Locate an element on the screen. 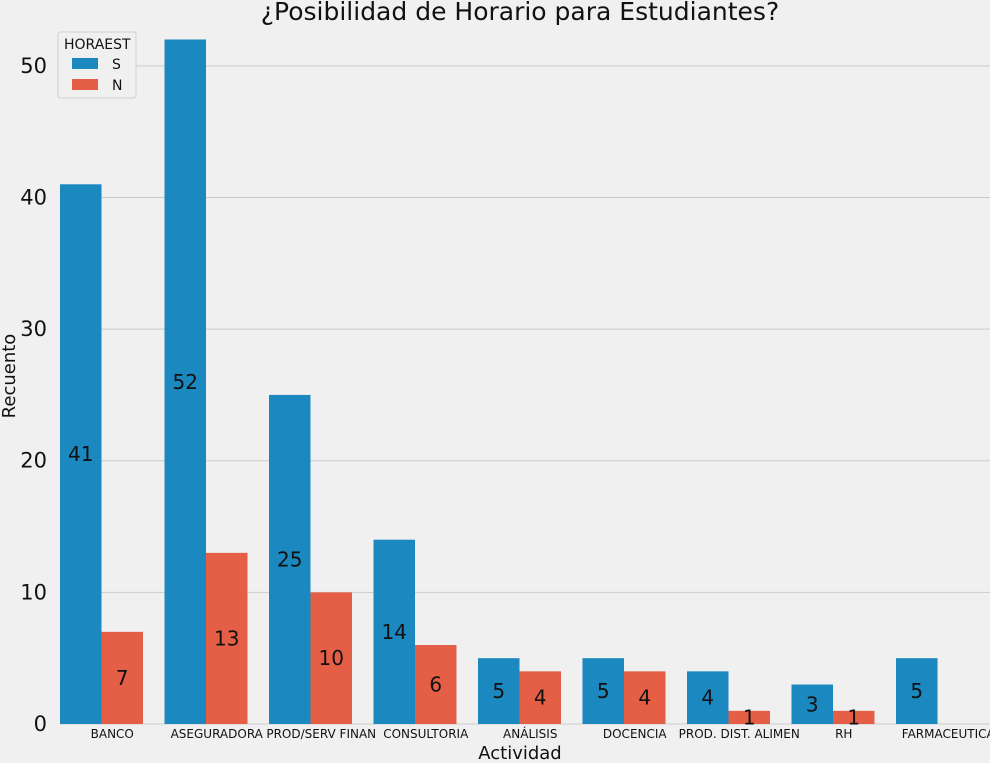 Image resolution: width=990 pixels, height=763 pixels. y-axis-label: Recuento is located at coordinates (10, 376).